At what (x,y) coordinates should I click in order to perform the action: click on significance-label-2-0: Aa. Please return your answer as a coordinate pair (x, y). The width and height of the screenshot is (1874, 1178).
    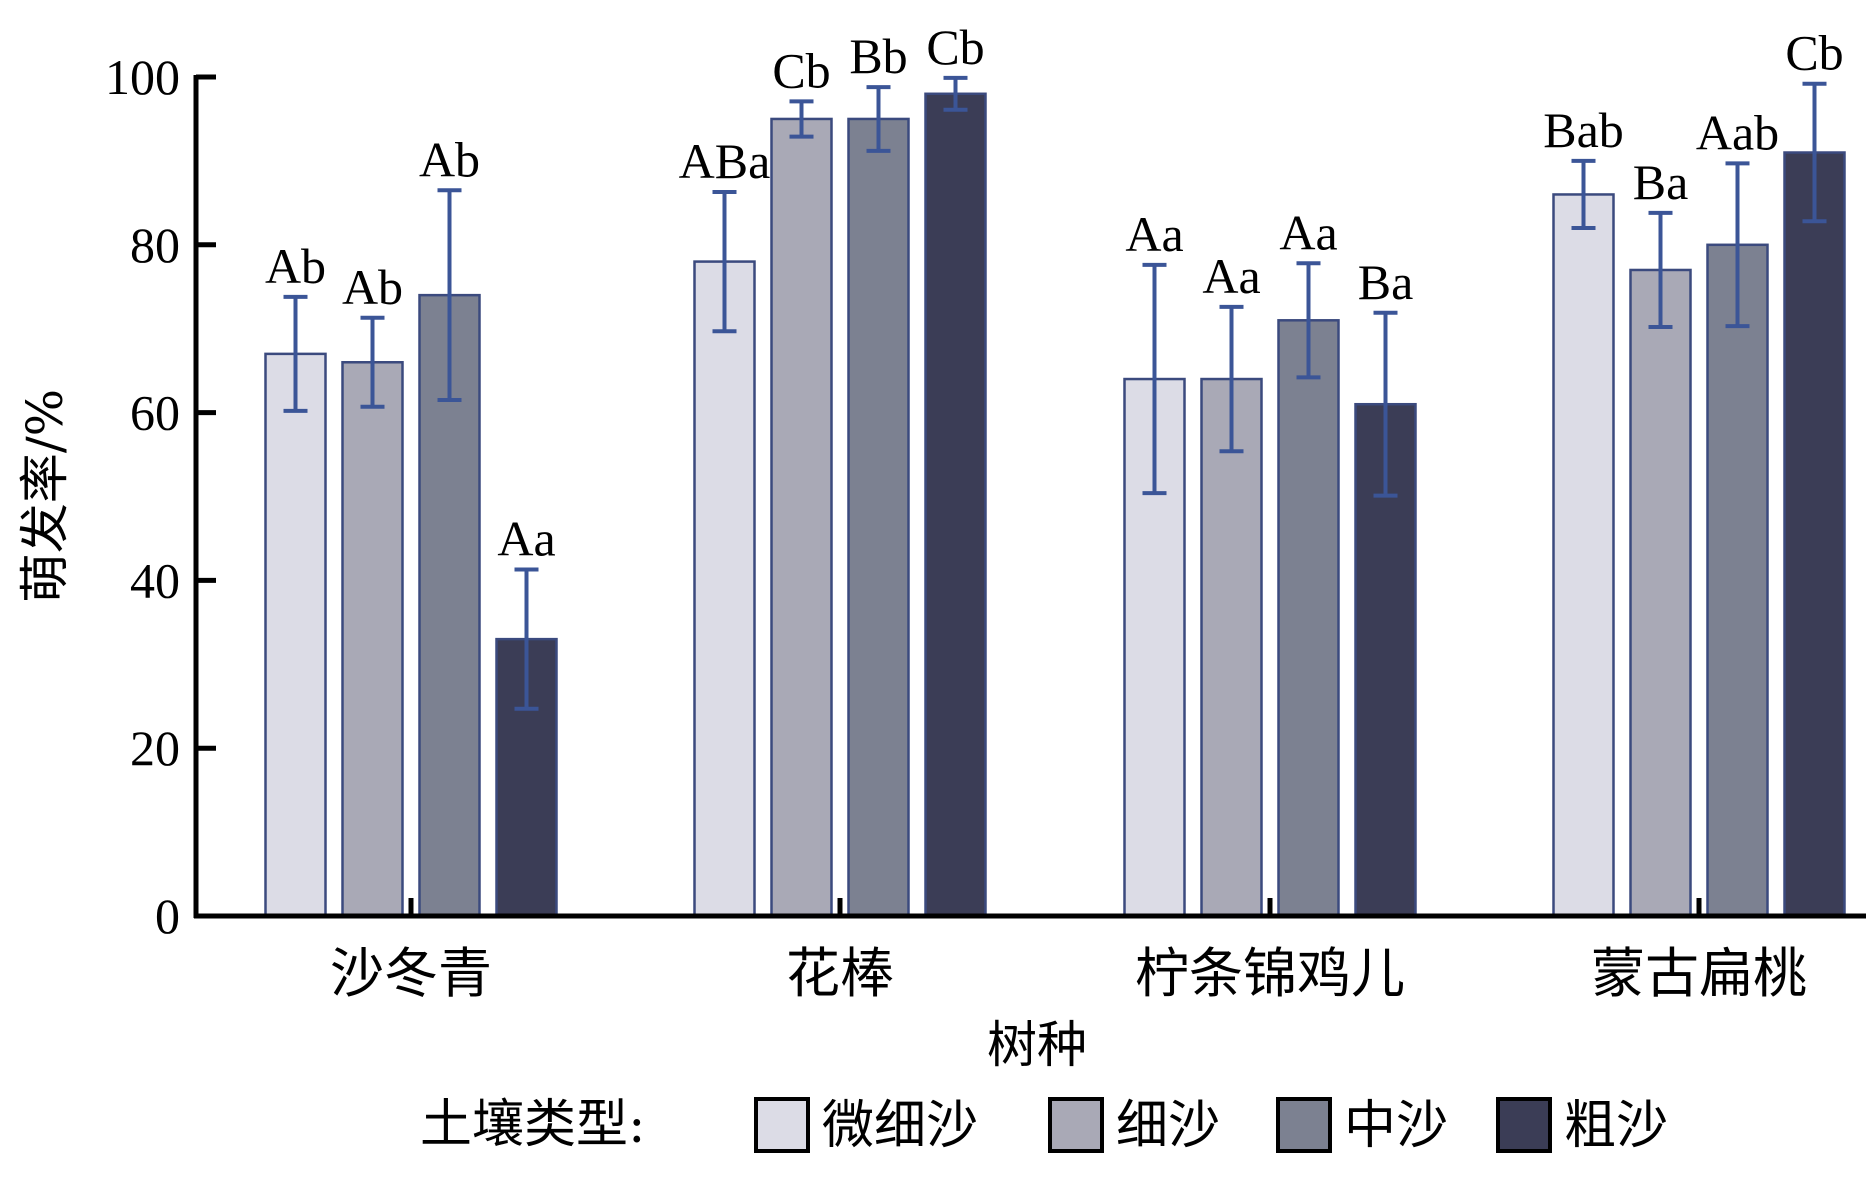
    Looking at the image, I should click on (1154, 234).